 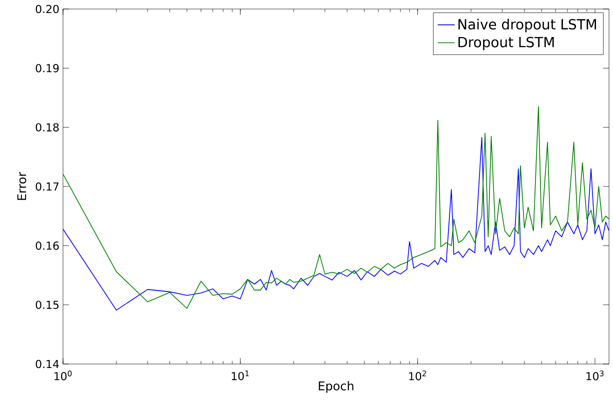 I want to click on x-tick-label: 10$^{3}$, so click(x=595, y=375).